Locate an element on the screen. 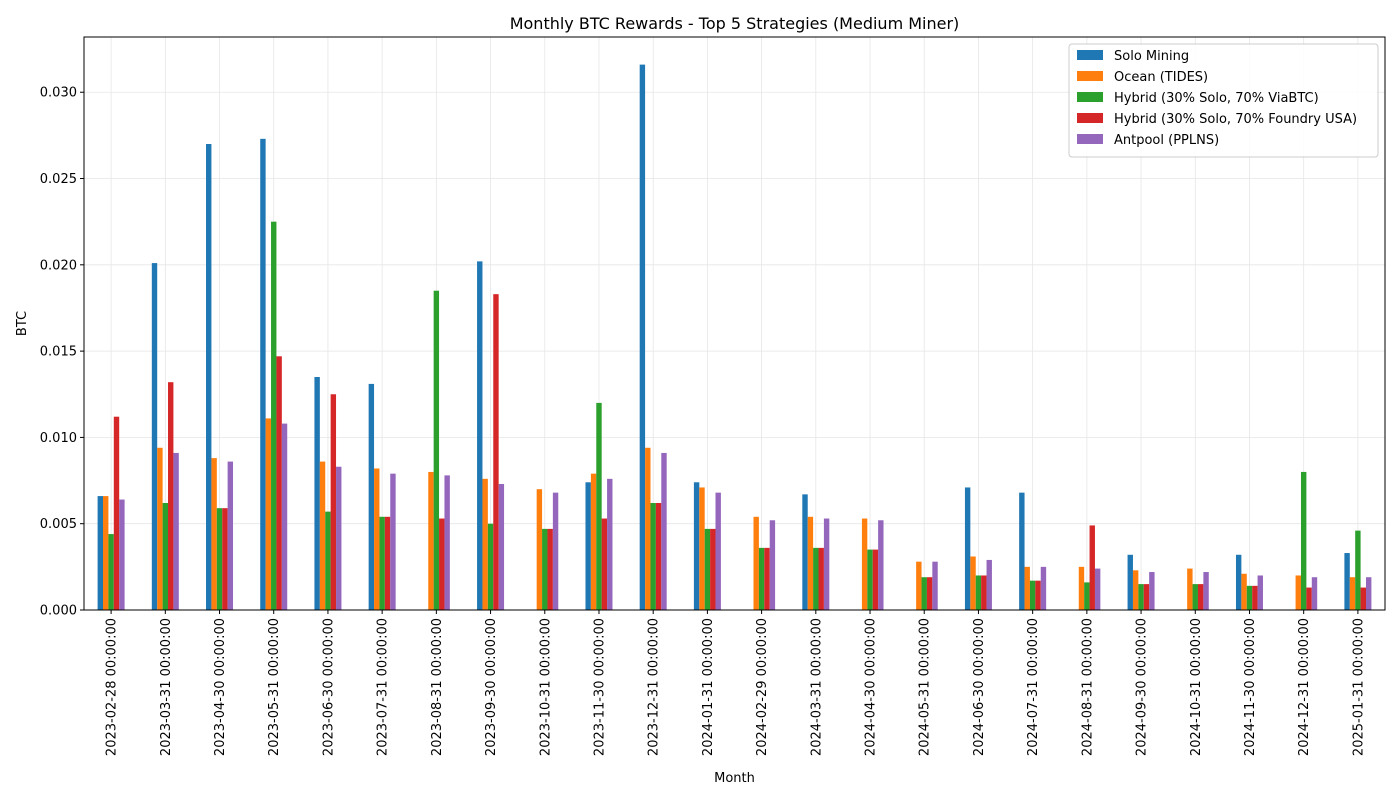 The image size is (1400, 800). x-tick-label: 2024-04-30 00:00:00 is located at coordinates (871, 687).